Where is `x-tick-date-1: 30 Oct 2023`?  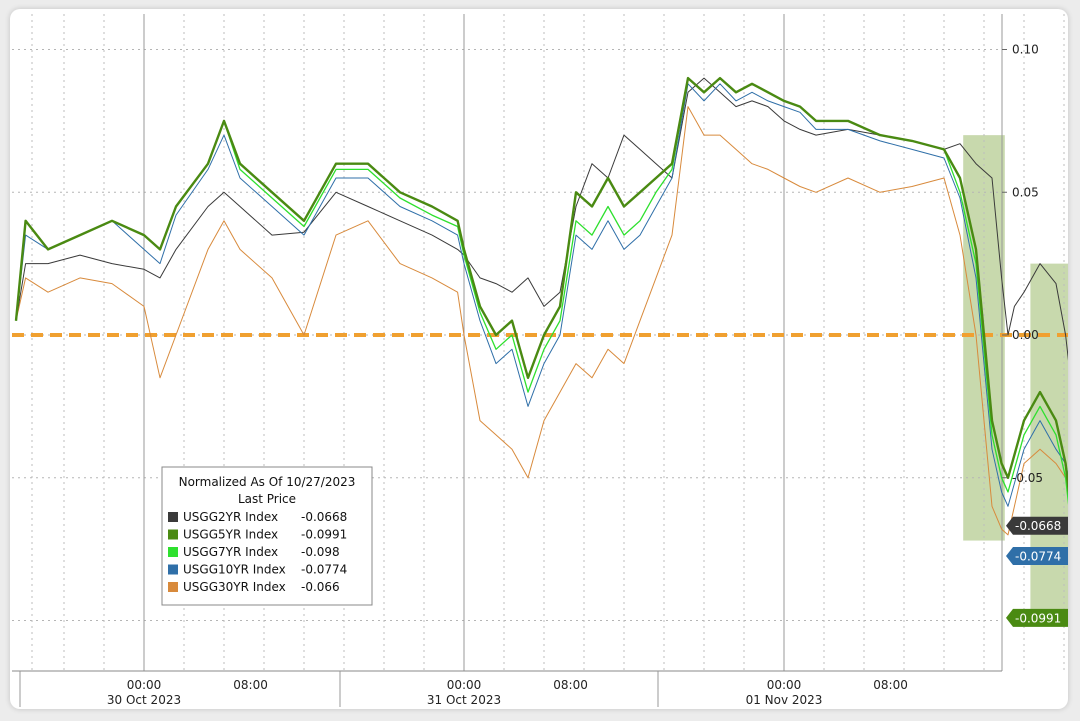 x-tick-date-1: 30 Oct 2023 is located at coordinates (144, 700).